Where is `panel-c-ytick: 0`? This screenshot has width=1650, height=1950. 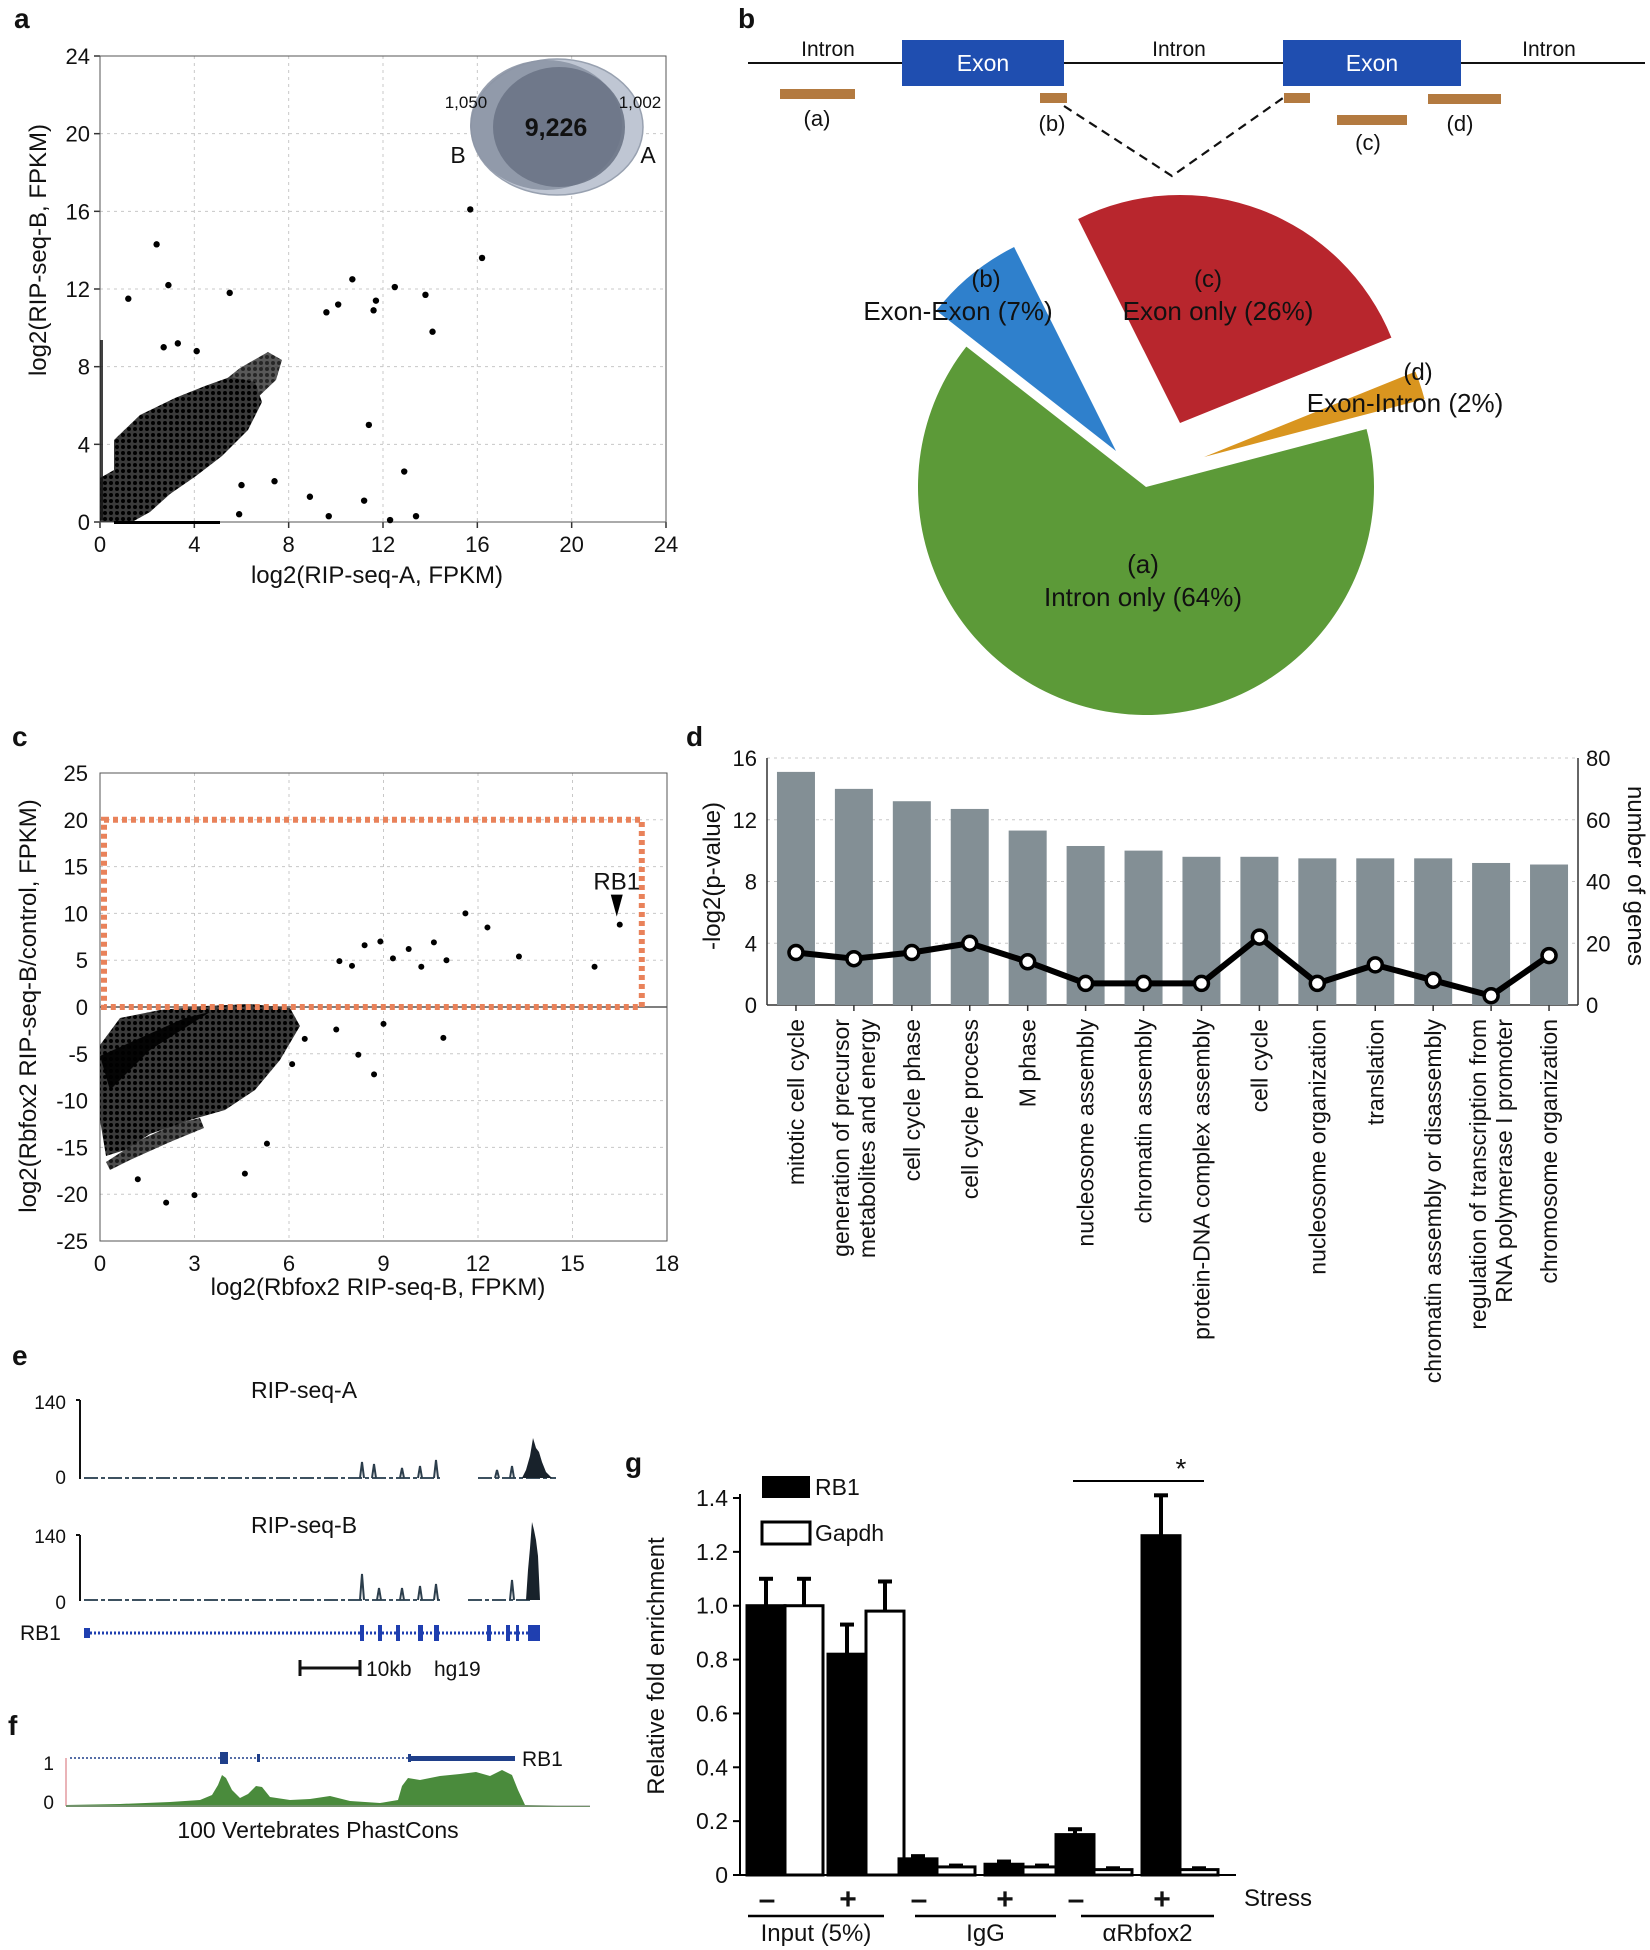 panel-c-ytick: 0 is located at coordinates (82, 1007).